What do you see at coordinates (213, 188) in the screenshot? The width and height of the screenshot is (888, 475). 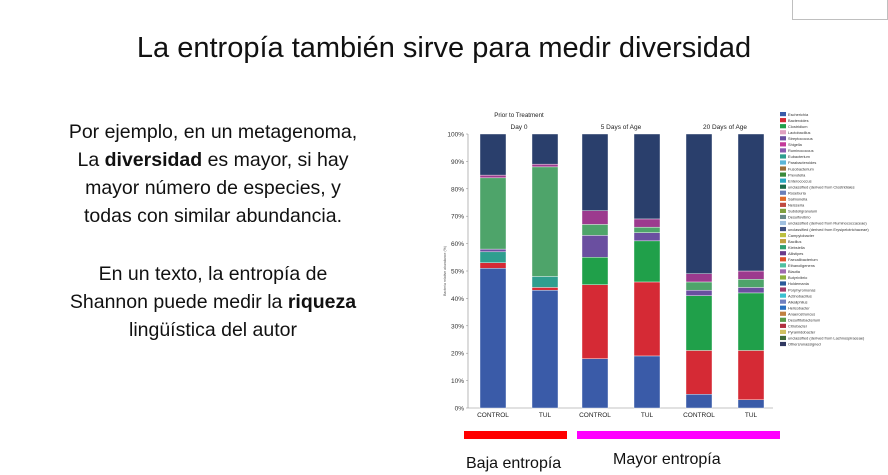 I see `para1-line3: mayor número de especies, y` at bounding box center [213, 188].